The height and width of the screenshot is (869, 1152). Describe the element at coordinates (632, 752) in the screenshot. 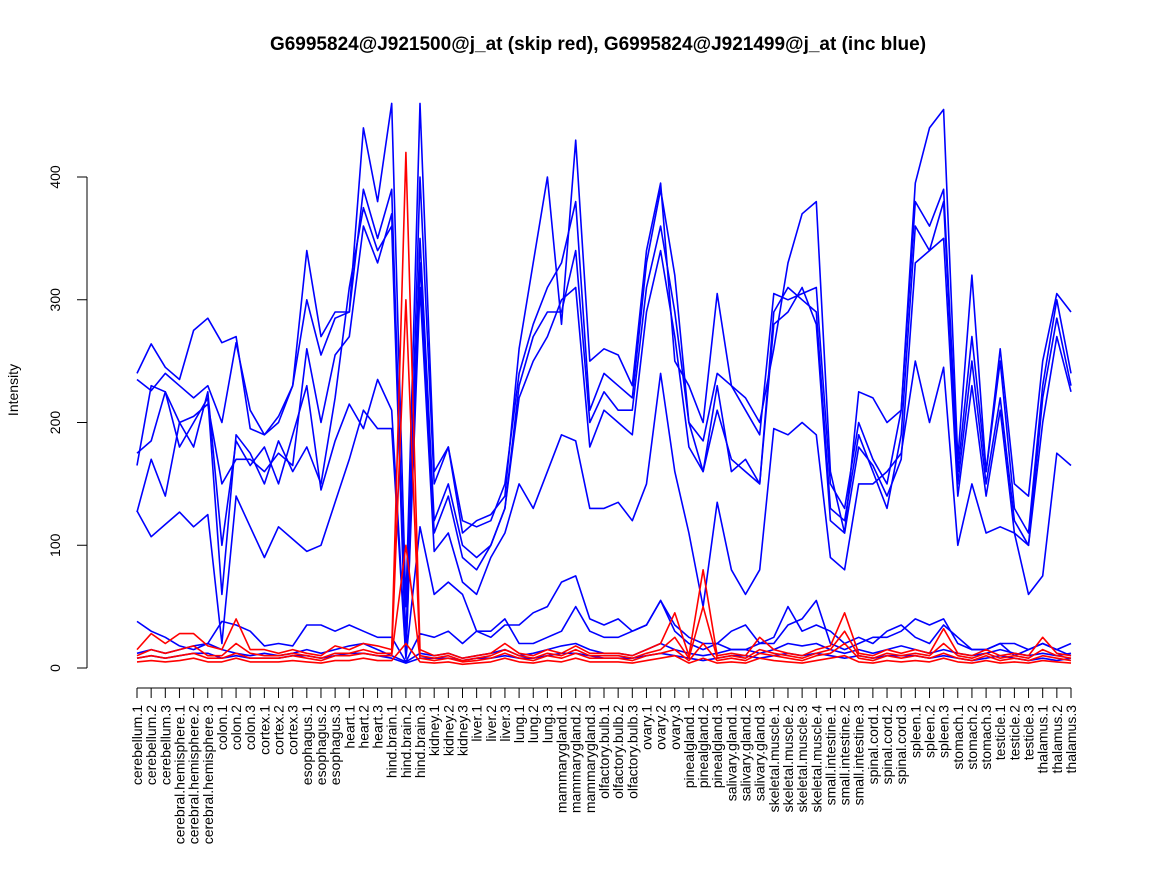

I see `x-tick-label: olfactory.bulb.3` at that location.